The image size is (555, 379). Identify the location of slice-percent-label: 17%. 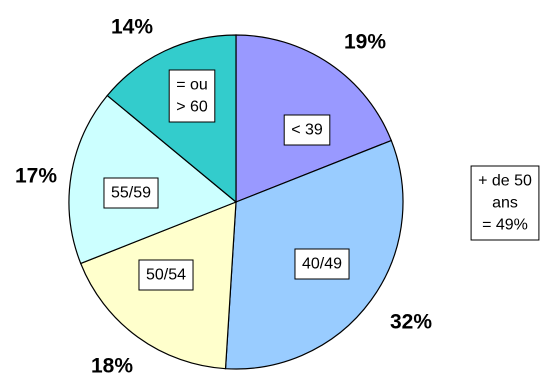
(36, 176).